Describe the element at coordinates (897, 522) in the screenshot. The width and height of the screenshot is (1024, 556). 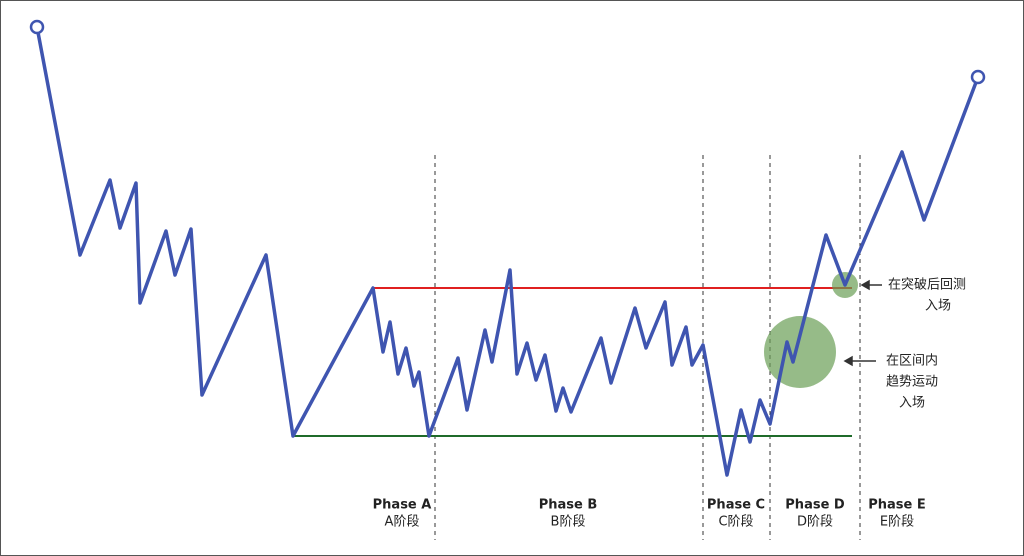
I see `phase-label: E阶段` at that location.